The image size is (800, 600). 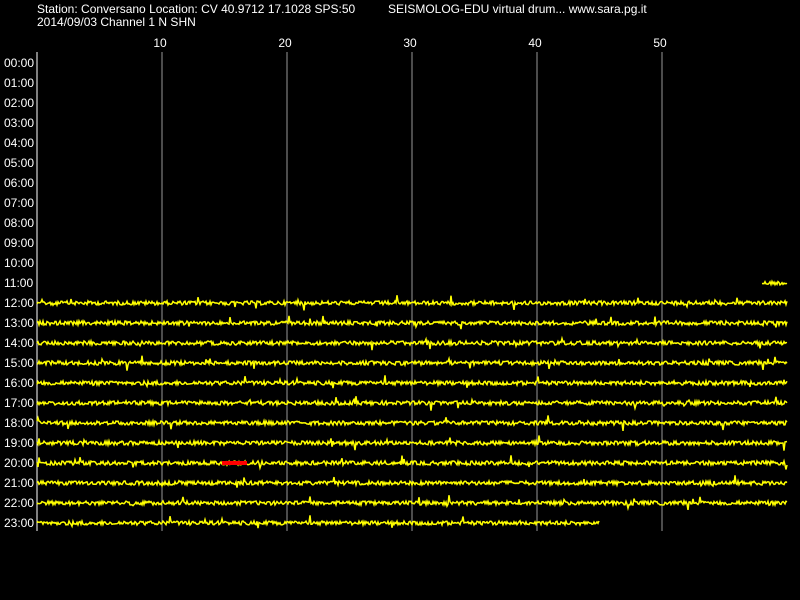 I want to click on x-tick-label: 40, so click(x=535, y=43).